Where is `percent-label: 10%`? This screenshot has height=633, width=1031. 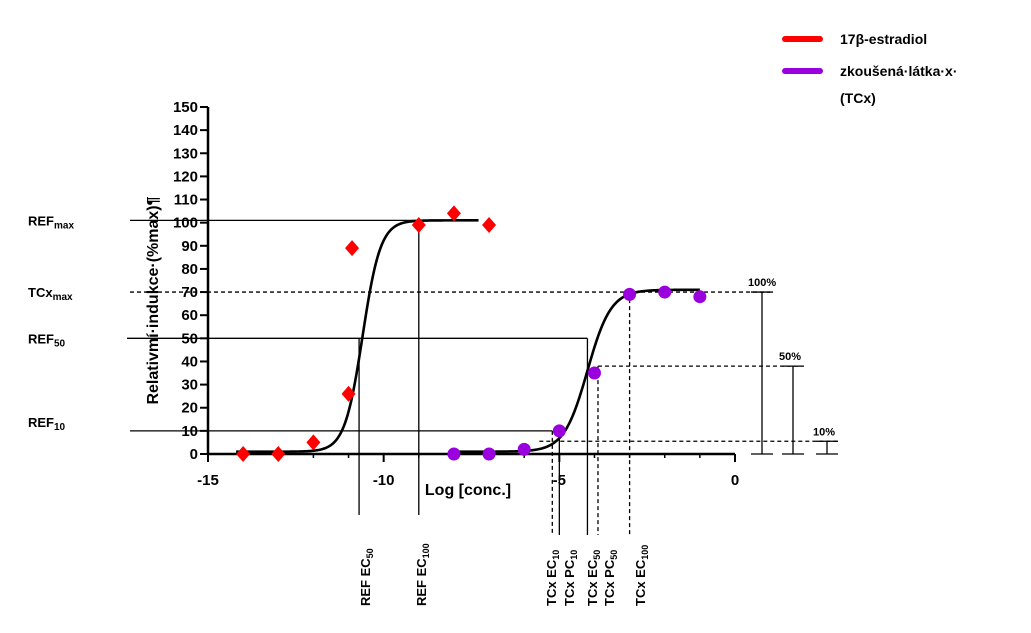
percent-label: 10% is located at coordinates (824, 432).